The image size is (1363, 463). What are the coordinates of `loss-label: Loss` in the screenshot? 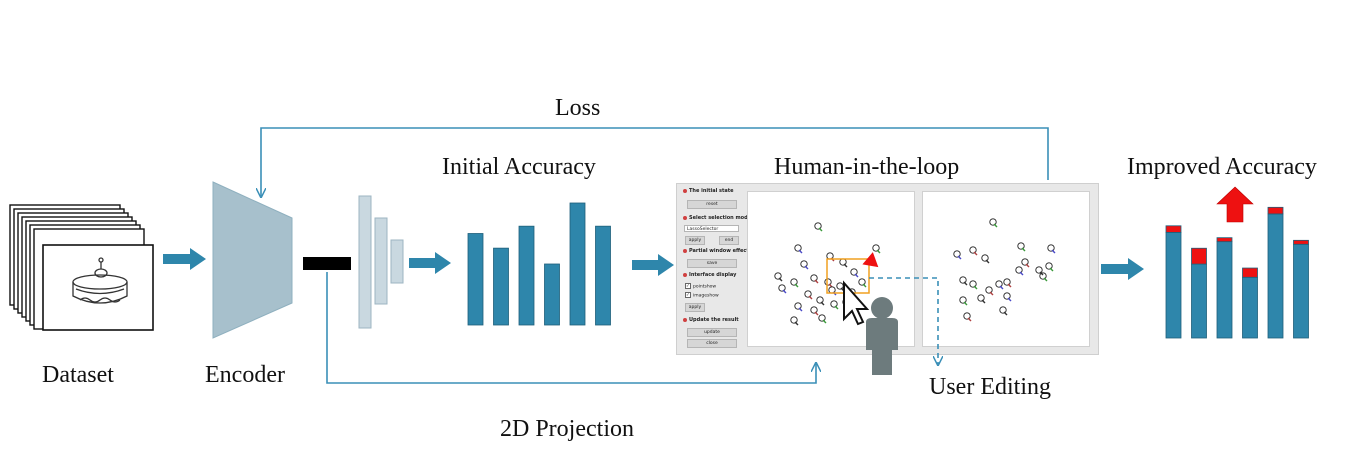 It's located at (578, 108).